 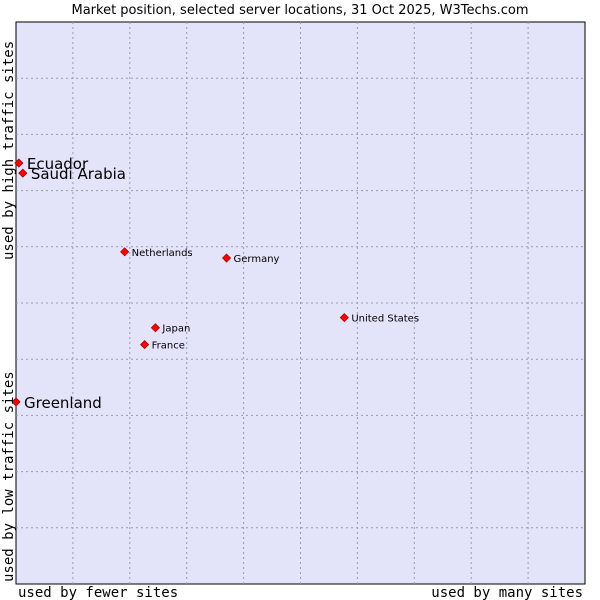 I want to click on marker-united-states, so click(x=344, y=318).